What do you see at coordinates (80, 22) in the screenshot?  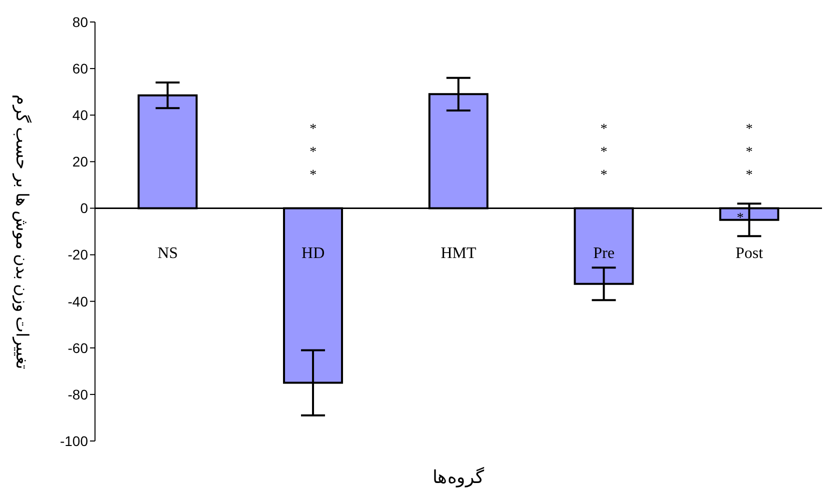 I see `y-tick-label: 80` at bounding box center [80, 22].